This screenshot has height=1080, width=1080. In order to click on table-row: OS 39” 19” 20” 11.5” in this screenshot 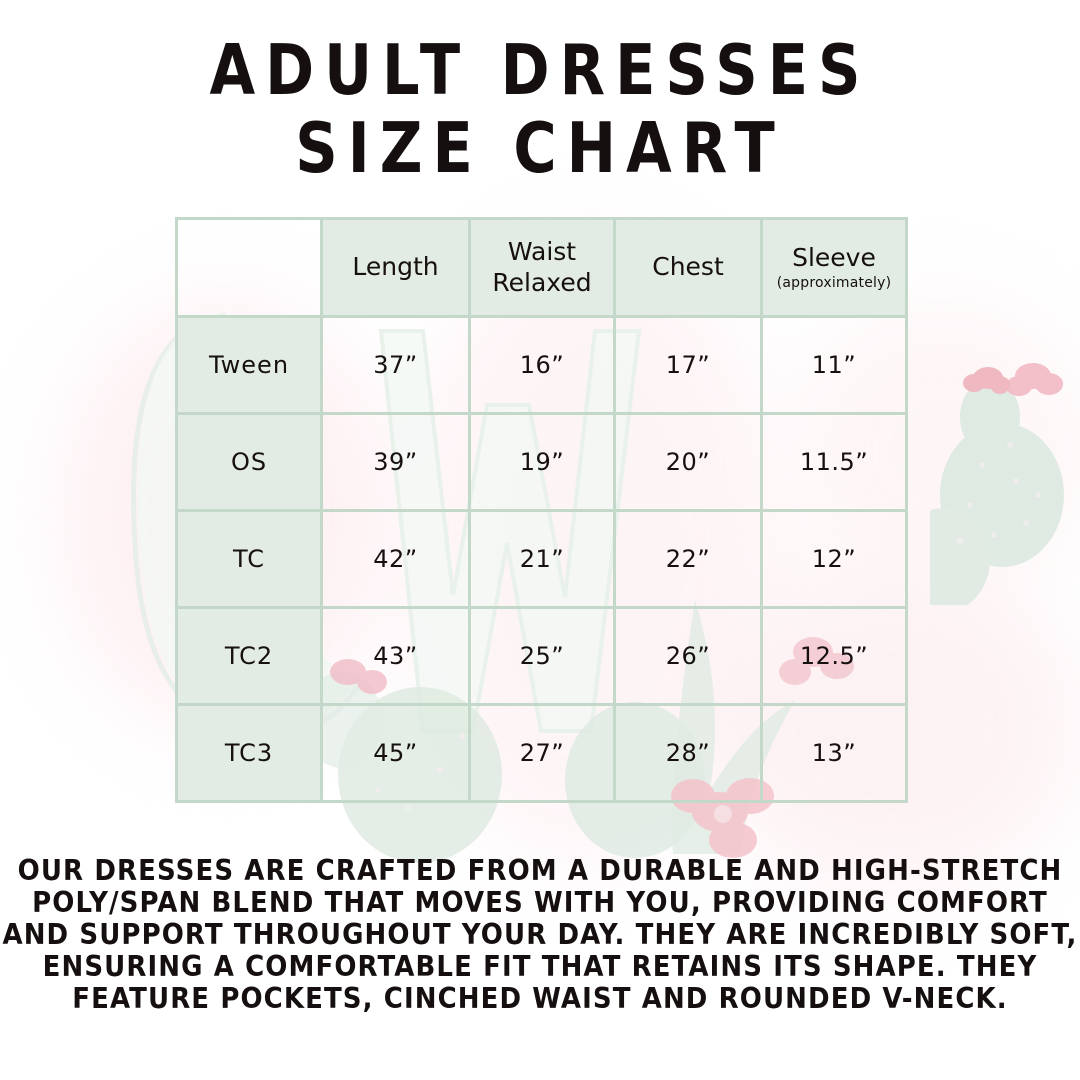, I will do `click(541, 462)`.